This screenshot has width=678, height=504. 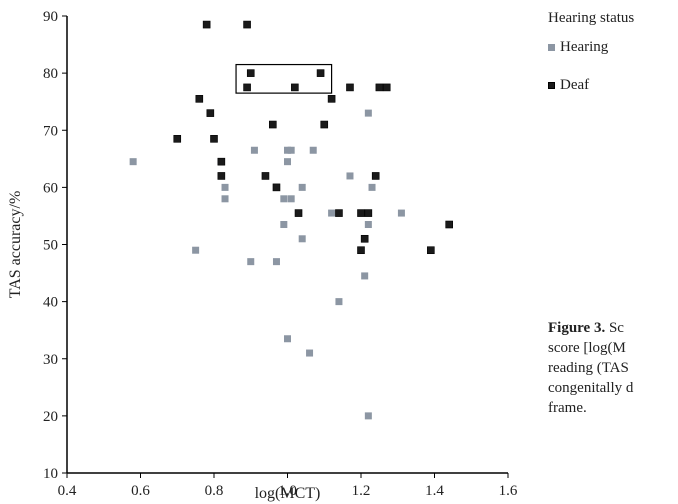 I want to click on y-tick-label: 10, so click(x=50, y=474).